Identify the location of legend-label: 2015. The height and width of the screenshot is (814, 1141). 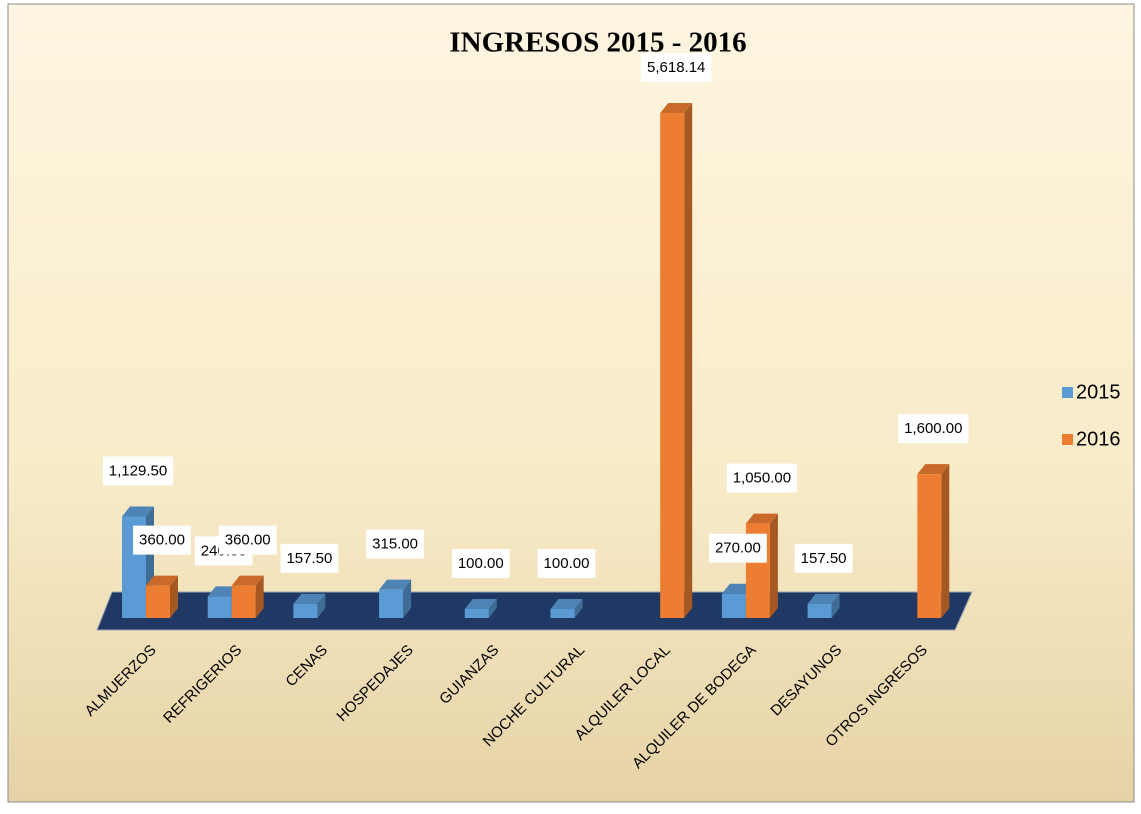
(1098, 392).